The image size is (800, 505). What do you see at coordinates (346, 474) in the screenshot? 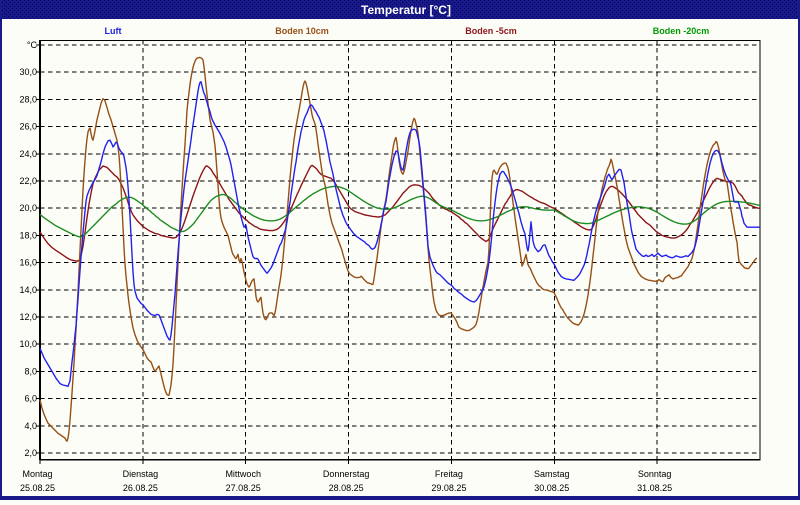
I see `svg-text: Donnerstag` at bounding box center [346, 474].